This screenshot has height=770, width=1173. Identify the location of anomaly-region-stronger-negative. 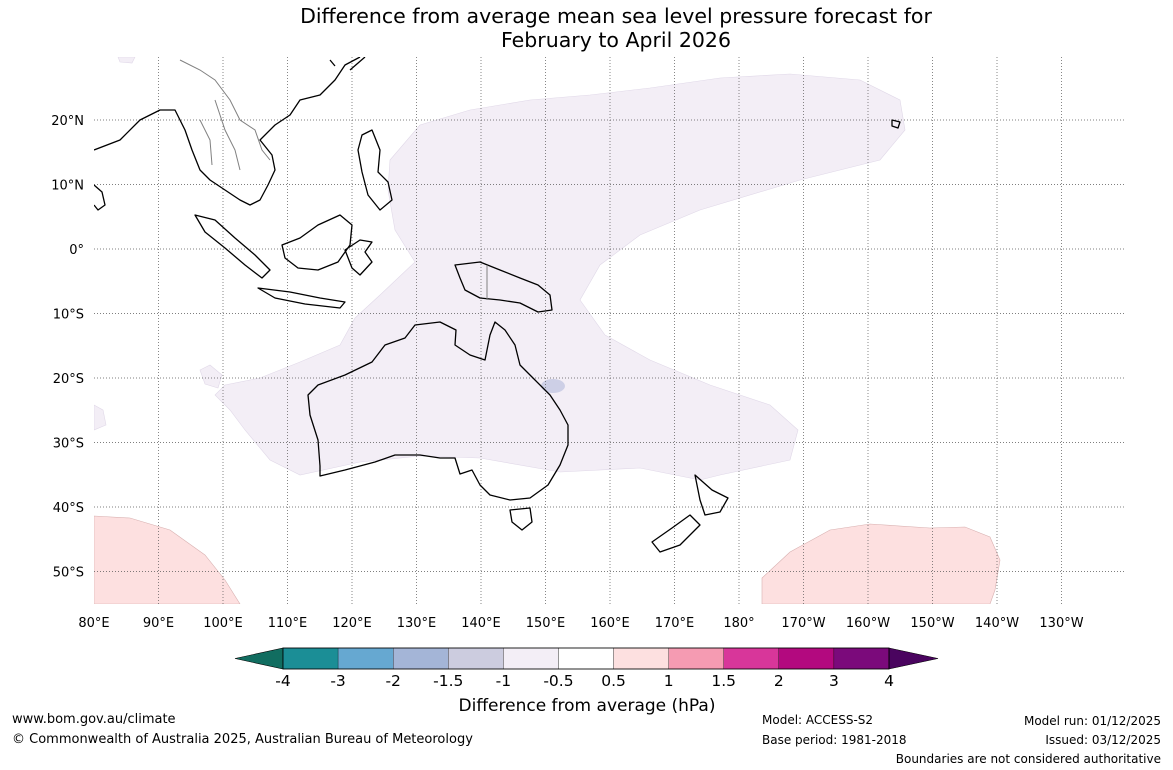
(553, 386).